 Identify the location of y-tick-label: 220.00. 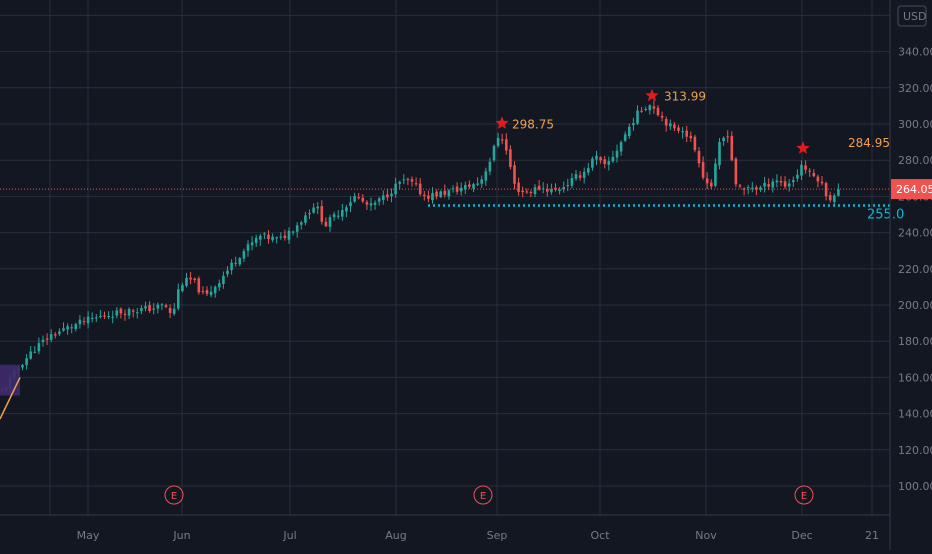
(915, 269).